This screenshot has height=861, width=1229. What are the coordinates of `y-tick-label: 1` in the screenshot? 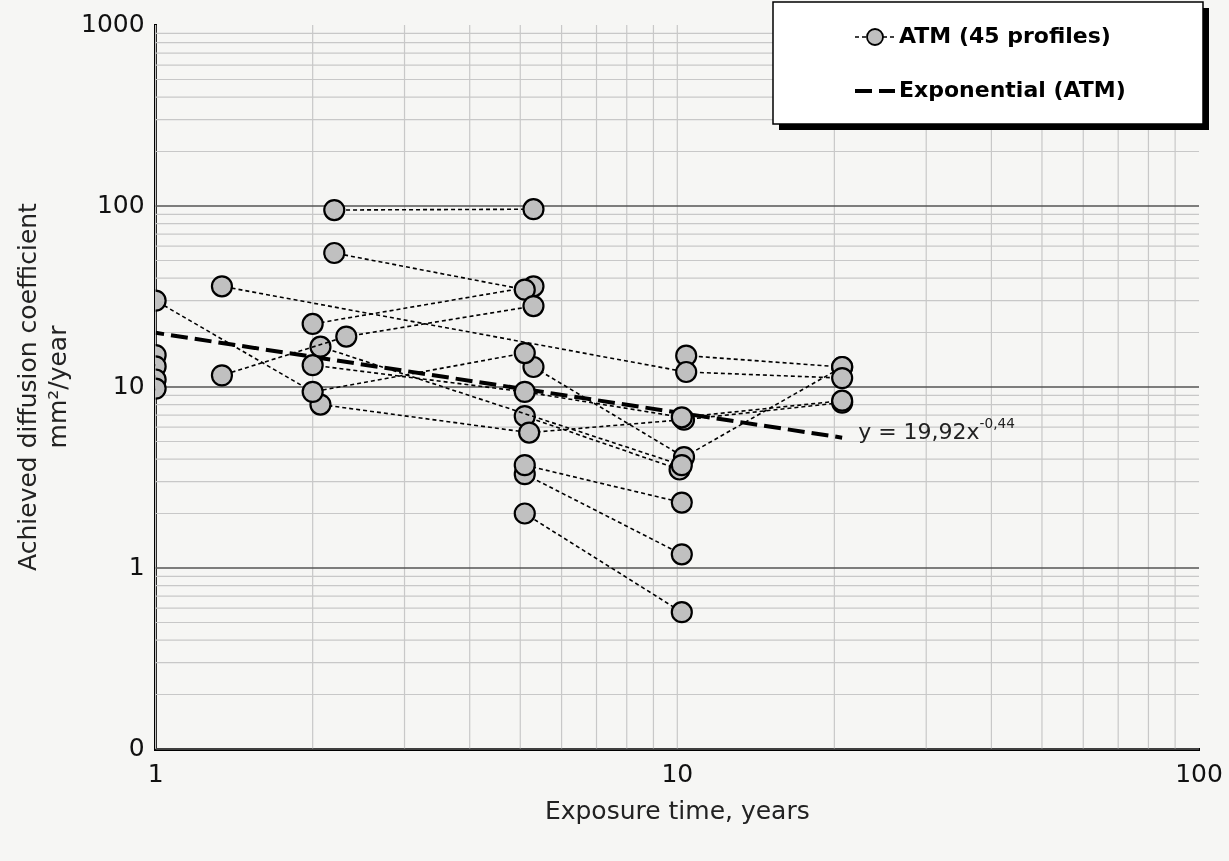 It's located at (136, 566).